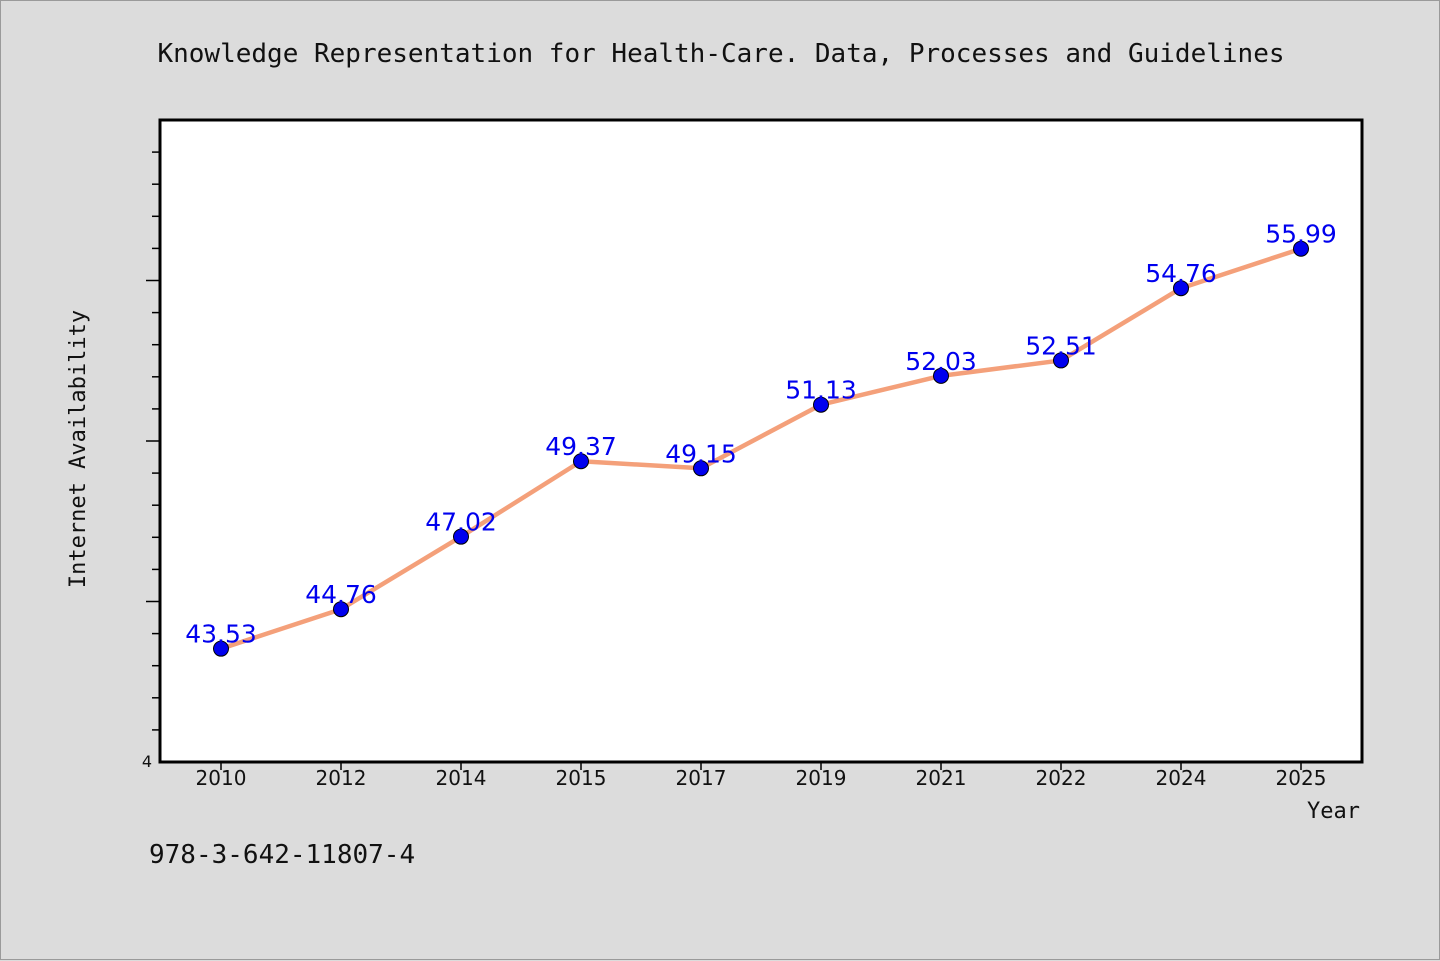 The width and height of the screenshot is (1440, 961). I want to click on x-tick-label: 2014, so click(461, 778).